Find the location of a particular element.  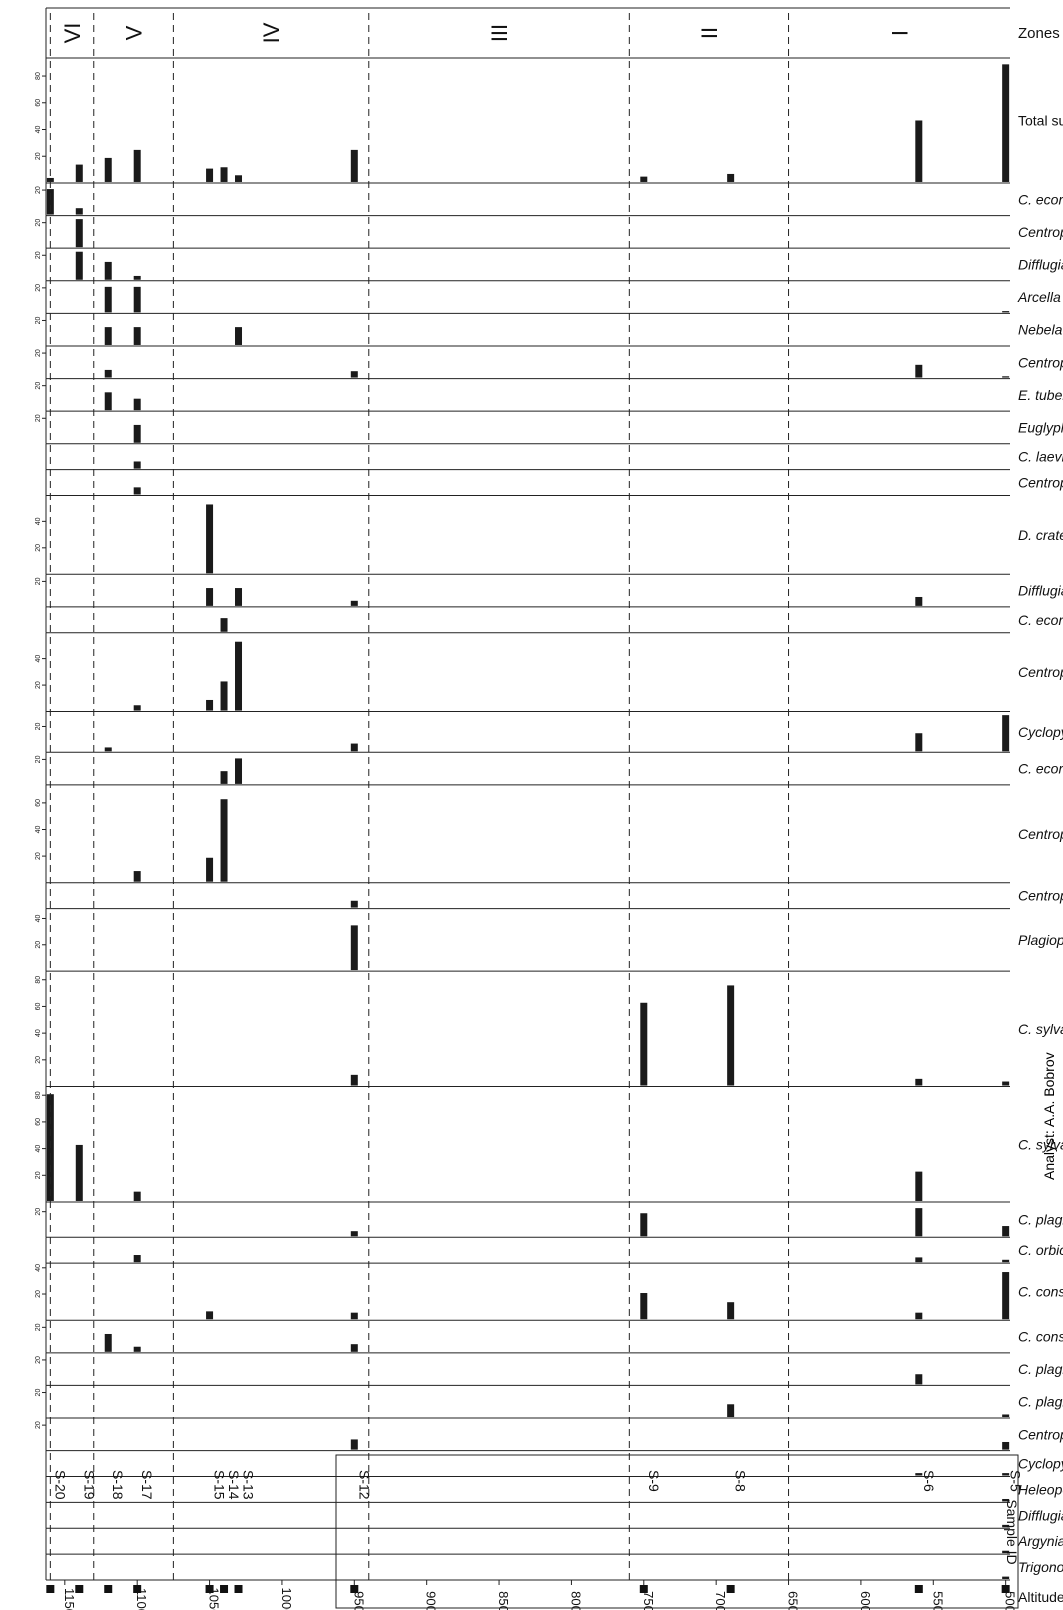

taxon-label: C. plagiostoma f. minor is located at coordinates (1040, 1402).